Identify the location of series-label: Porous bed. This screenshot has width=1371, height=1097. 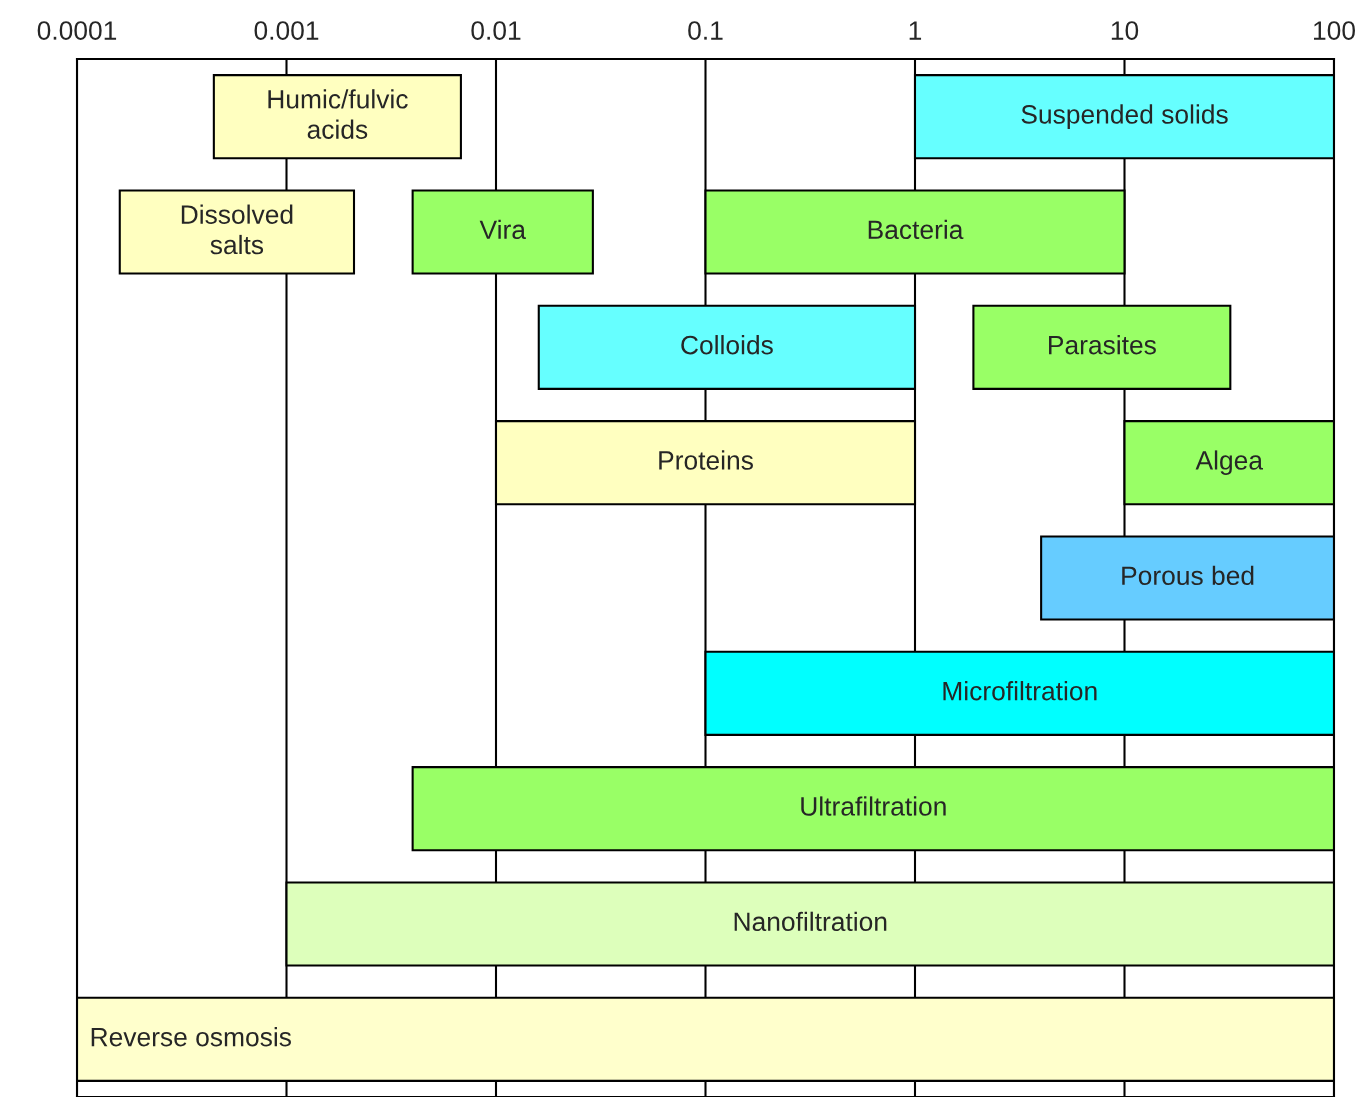
(1188, 575).